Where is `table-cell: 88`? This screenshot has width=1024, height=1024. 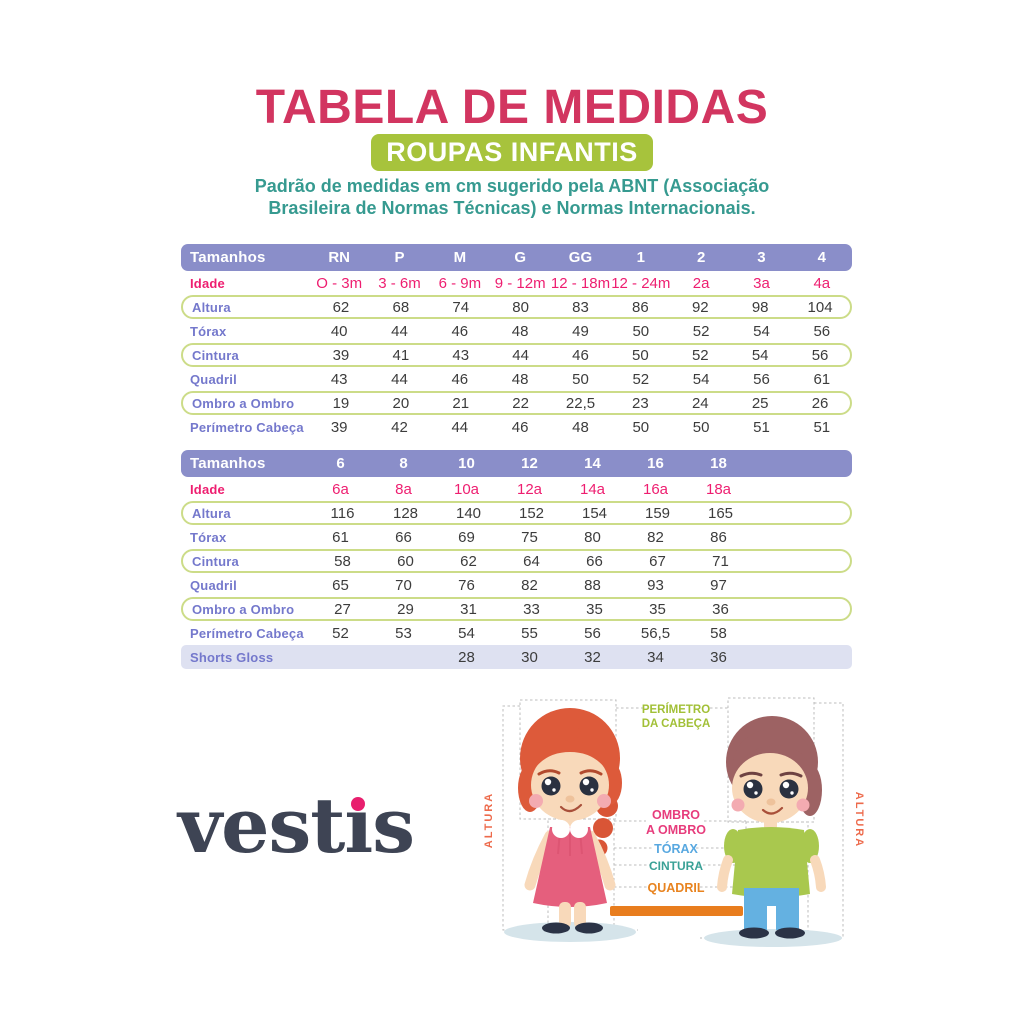
table-cell: 88 is located at coordinates (592, 585).